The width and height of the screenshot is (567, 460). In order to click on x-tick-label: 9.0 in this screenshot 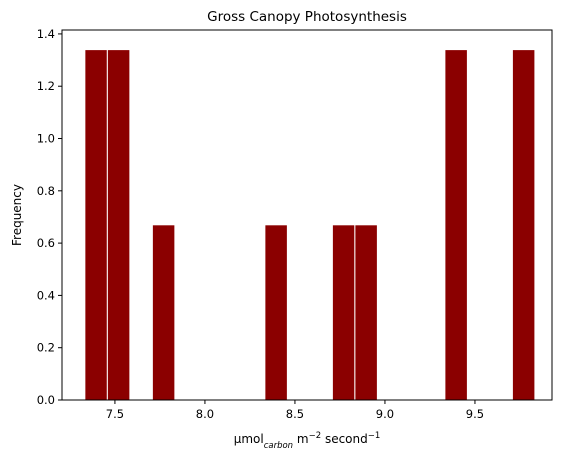, I will do `click(385, 414)`.